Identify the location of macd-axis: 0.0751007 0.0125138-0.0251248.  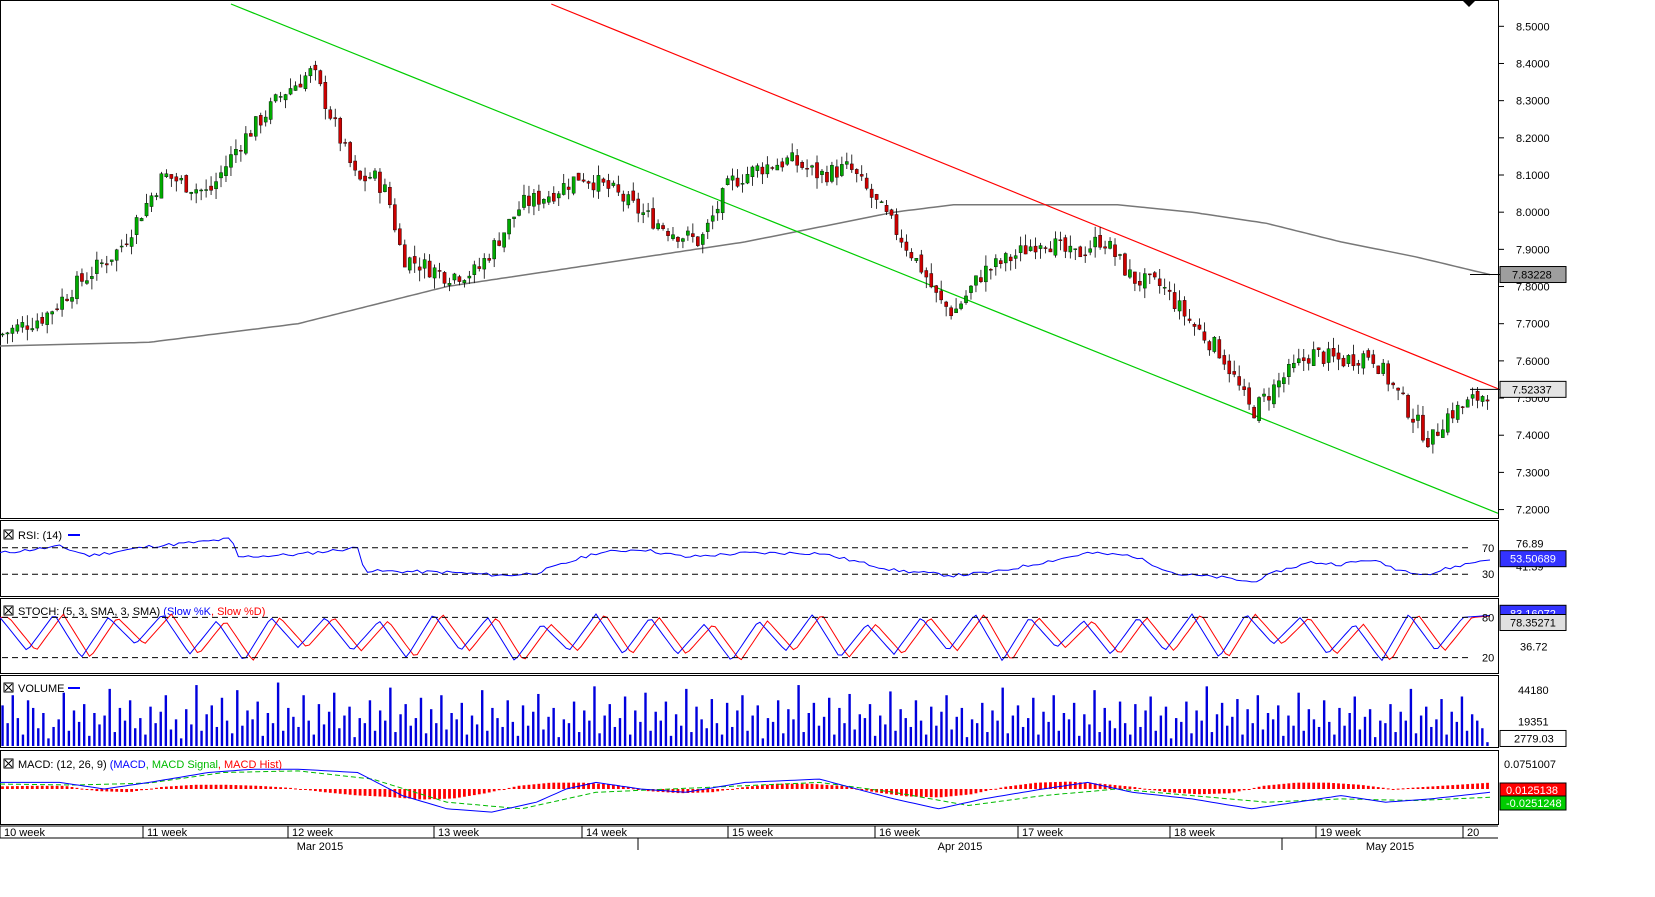
(1533, 785).